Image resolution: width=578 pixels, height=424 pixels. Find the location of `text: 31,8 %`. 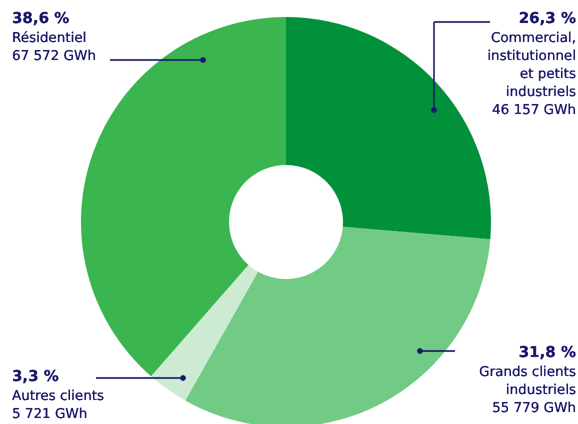

text: 31,8 % is located at coordinates (547, 352).